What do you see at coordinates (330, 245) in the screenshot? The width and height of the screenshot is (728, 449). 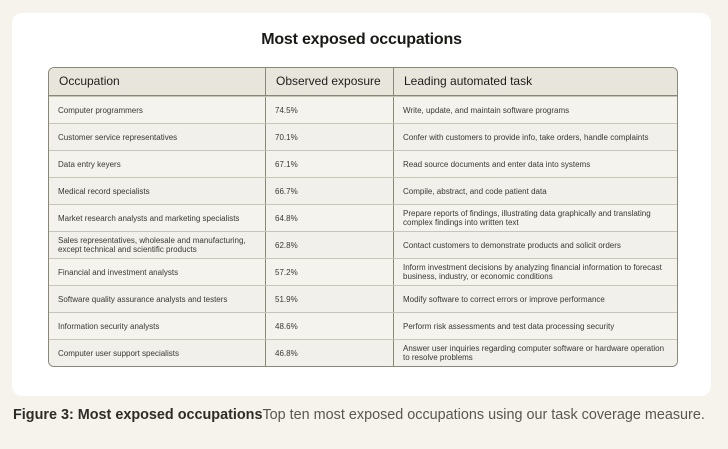 I see `exposure-cell: 62.8%` at bounding box center [330, 245].